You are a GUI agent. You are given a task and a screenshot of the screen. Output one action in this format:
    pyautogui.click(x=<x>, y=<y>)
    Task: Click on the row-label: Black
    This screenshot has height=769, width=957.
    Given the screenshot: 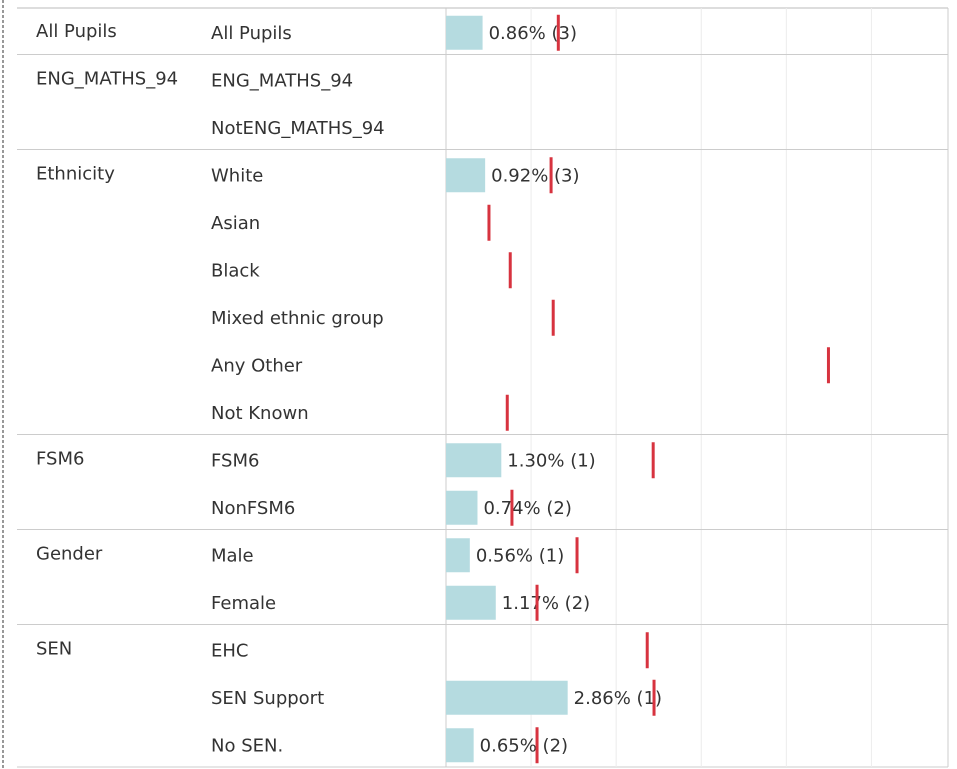 What is the action you would take?
    pyautogui.click(x=235, y=270)
    